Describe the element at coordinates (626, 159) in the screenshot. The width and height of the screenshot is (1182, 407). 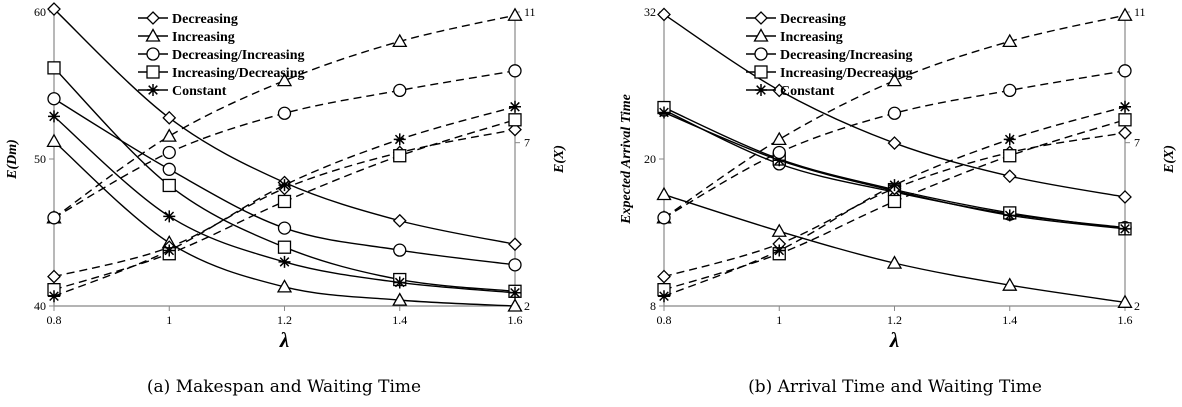
I see `y-axis-label: Expected Arrival Time` at that location.